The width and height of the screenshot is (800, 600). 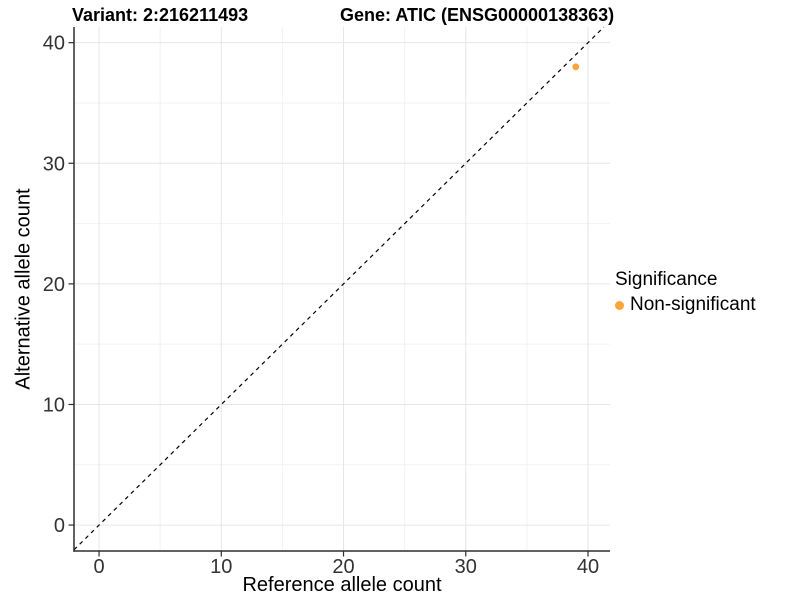 What do you see at coordinates (54, 164) in the screenshot?
I see `y-tick-label: 30` at bounding box center [54, 164].